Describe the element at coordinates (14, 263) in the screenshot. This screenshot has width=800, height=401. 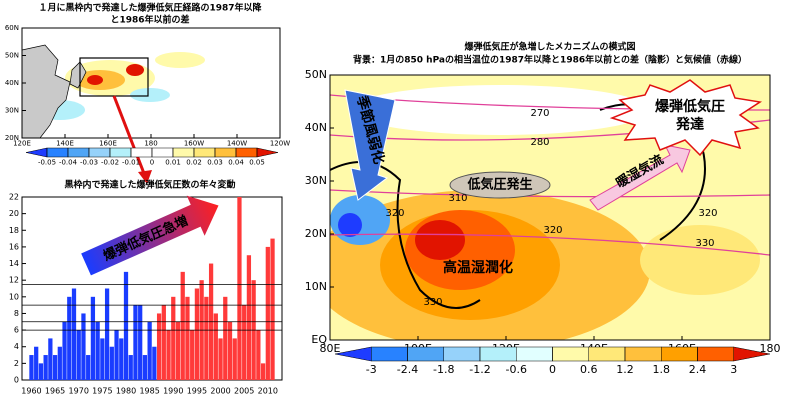
I see `y-tick-label: 14` at that location.